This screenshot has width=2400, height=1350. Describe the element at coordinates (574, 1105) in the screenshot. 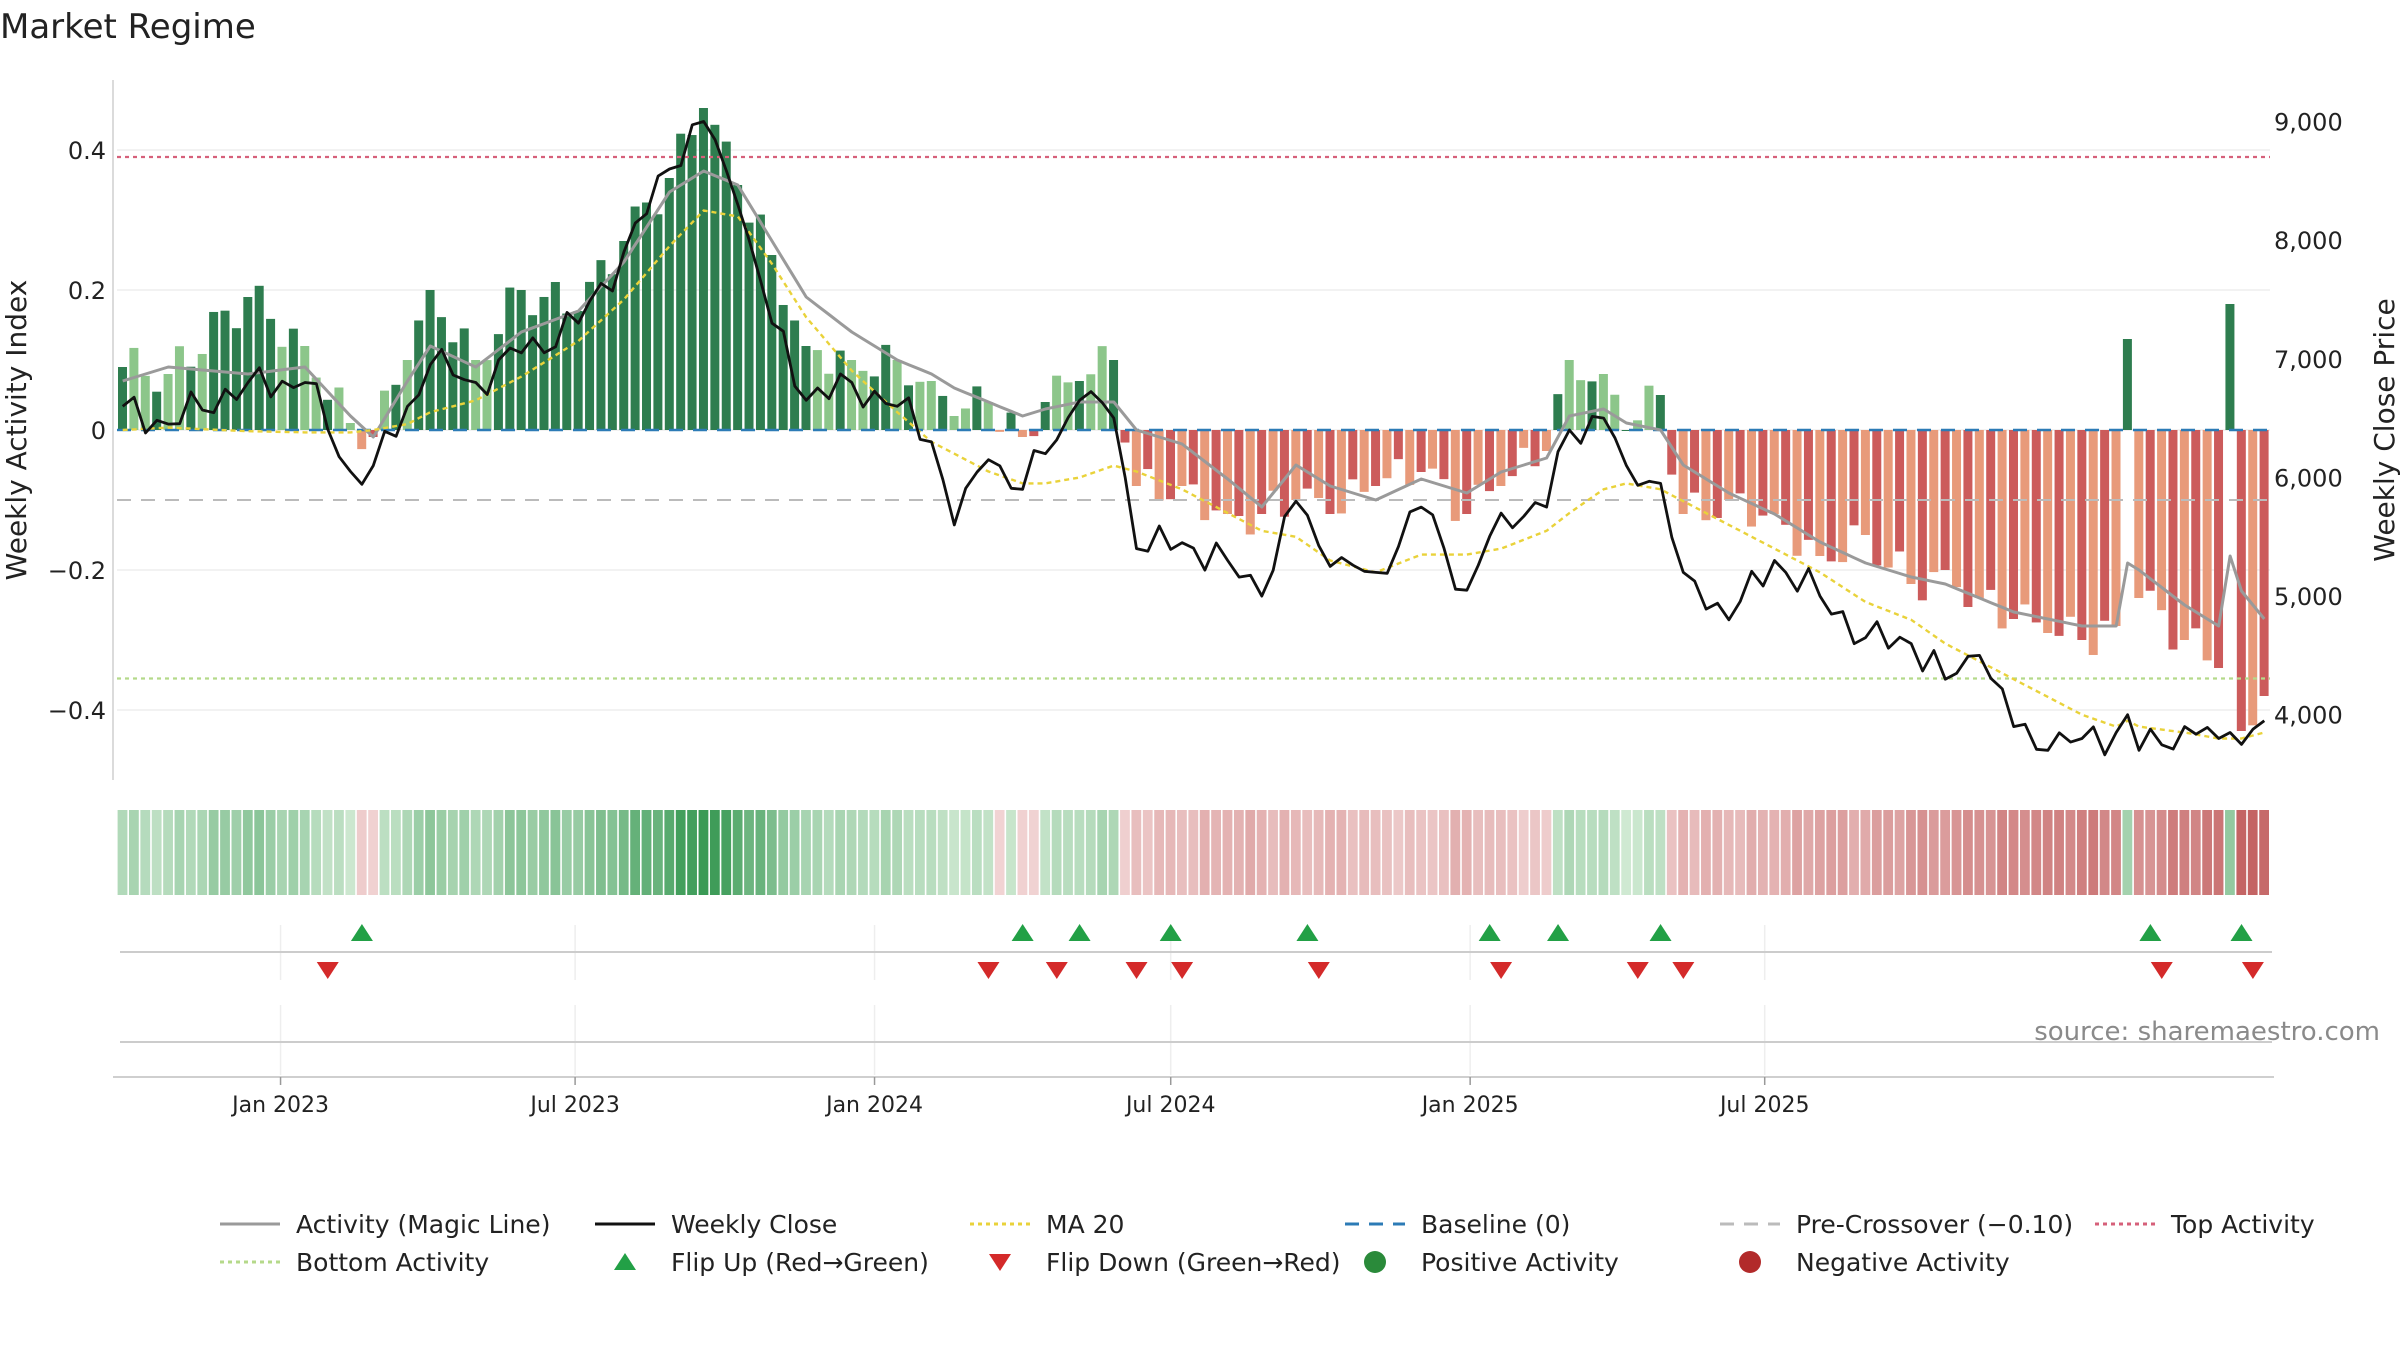

I see `x-tick-label-1: Jul 2023` at that location.